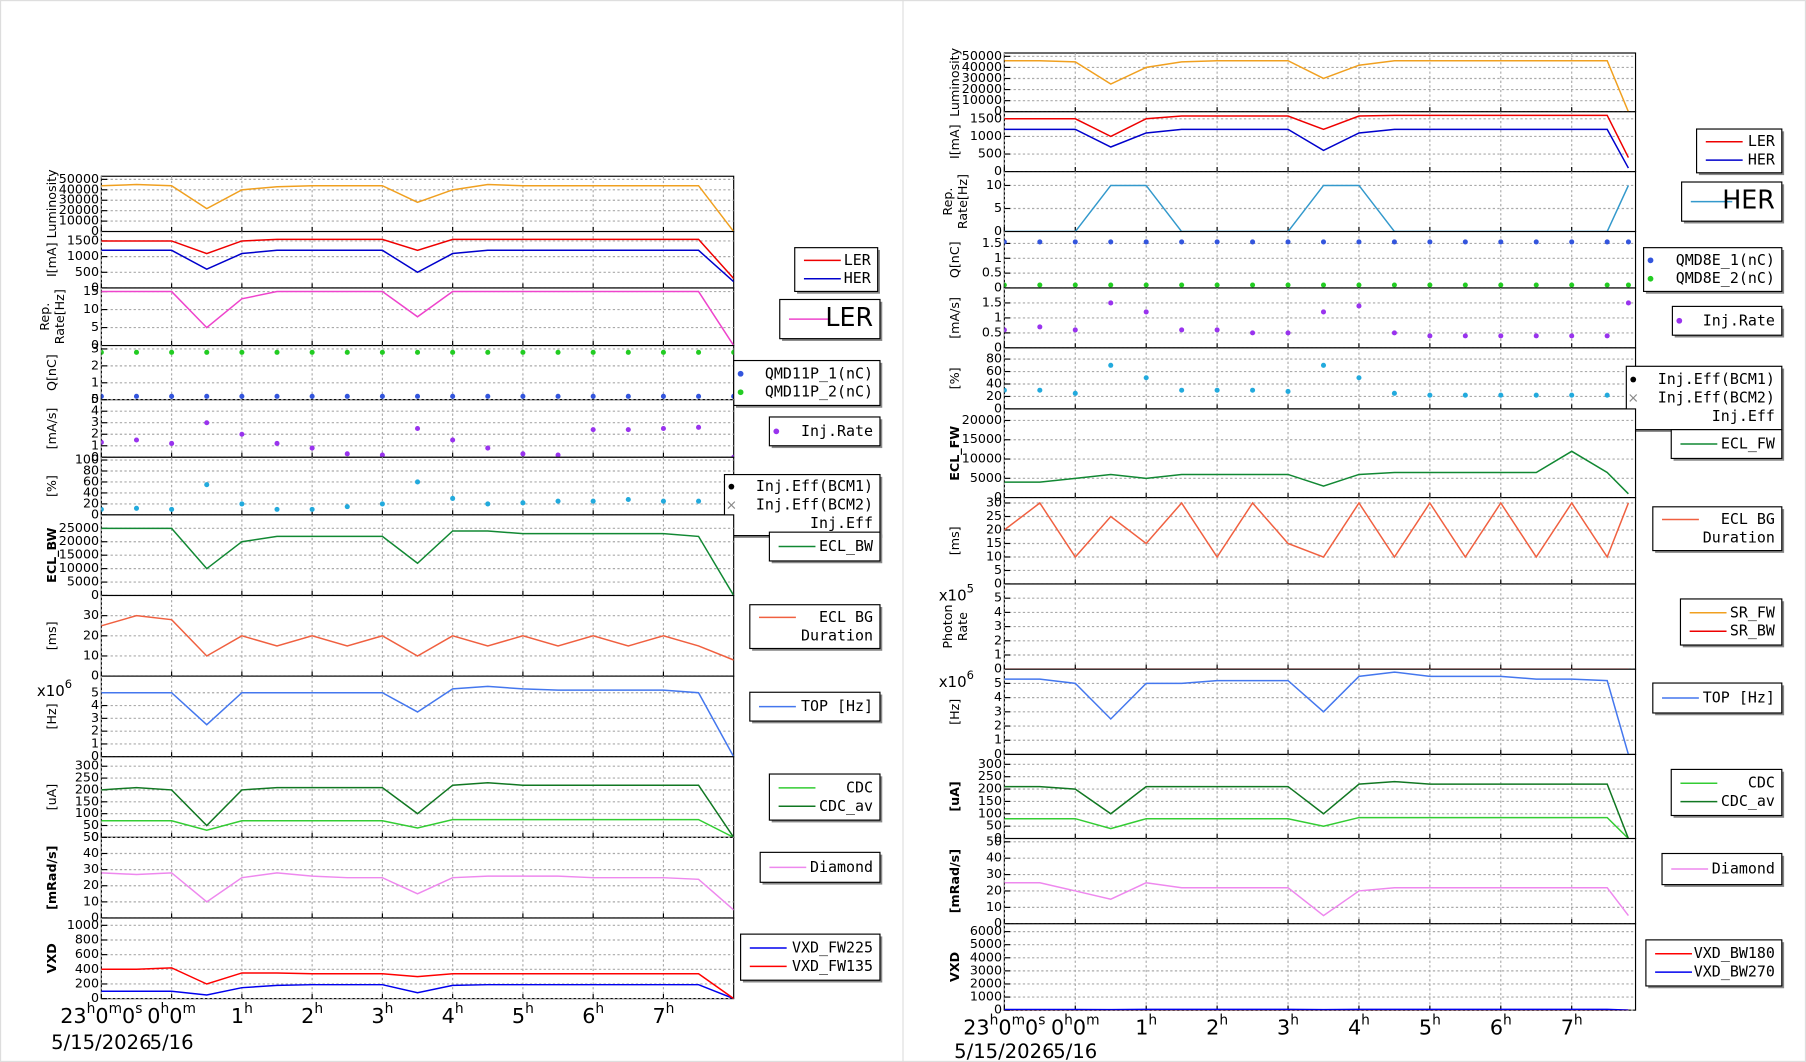 The height and width of the screenshot is (1062, 1806). Describe the element at coordinates (79, 209) in the screenshot. I see `y-tick-label: 20000` at that location.